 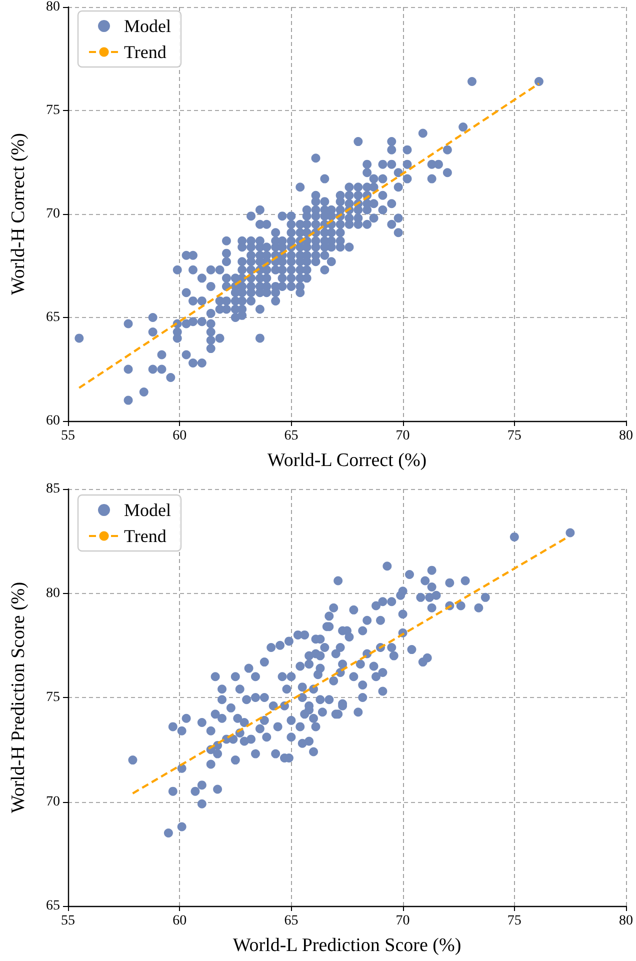 What do you see at coordinates (53, 489) in the screenshot?
I see `y-tick-label: 85` at bounding box center [53, 489].